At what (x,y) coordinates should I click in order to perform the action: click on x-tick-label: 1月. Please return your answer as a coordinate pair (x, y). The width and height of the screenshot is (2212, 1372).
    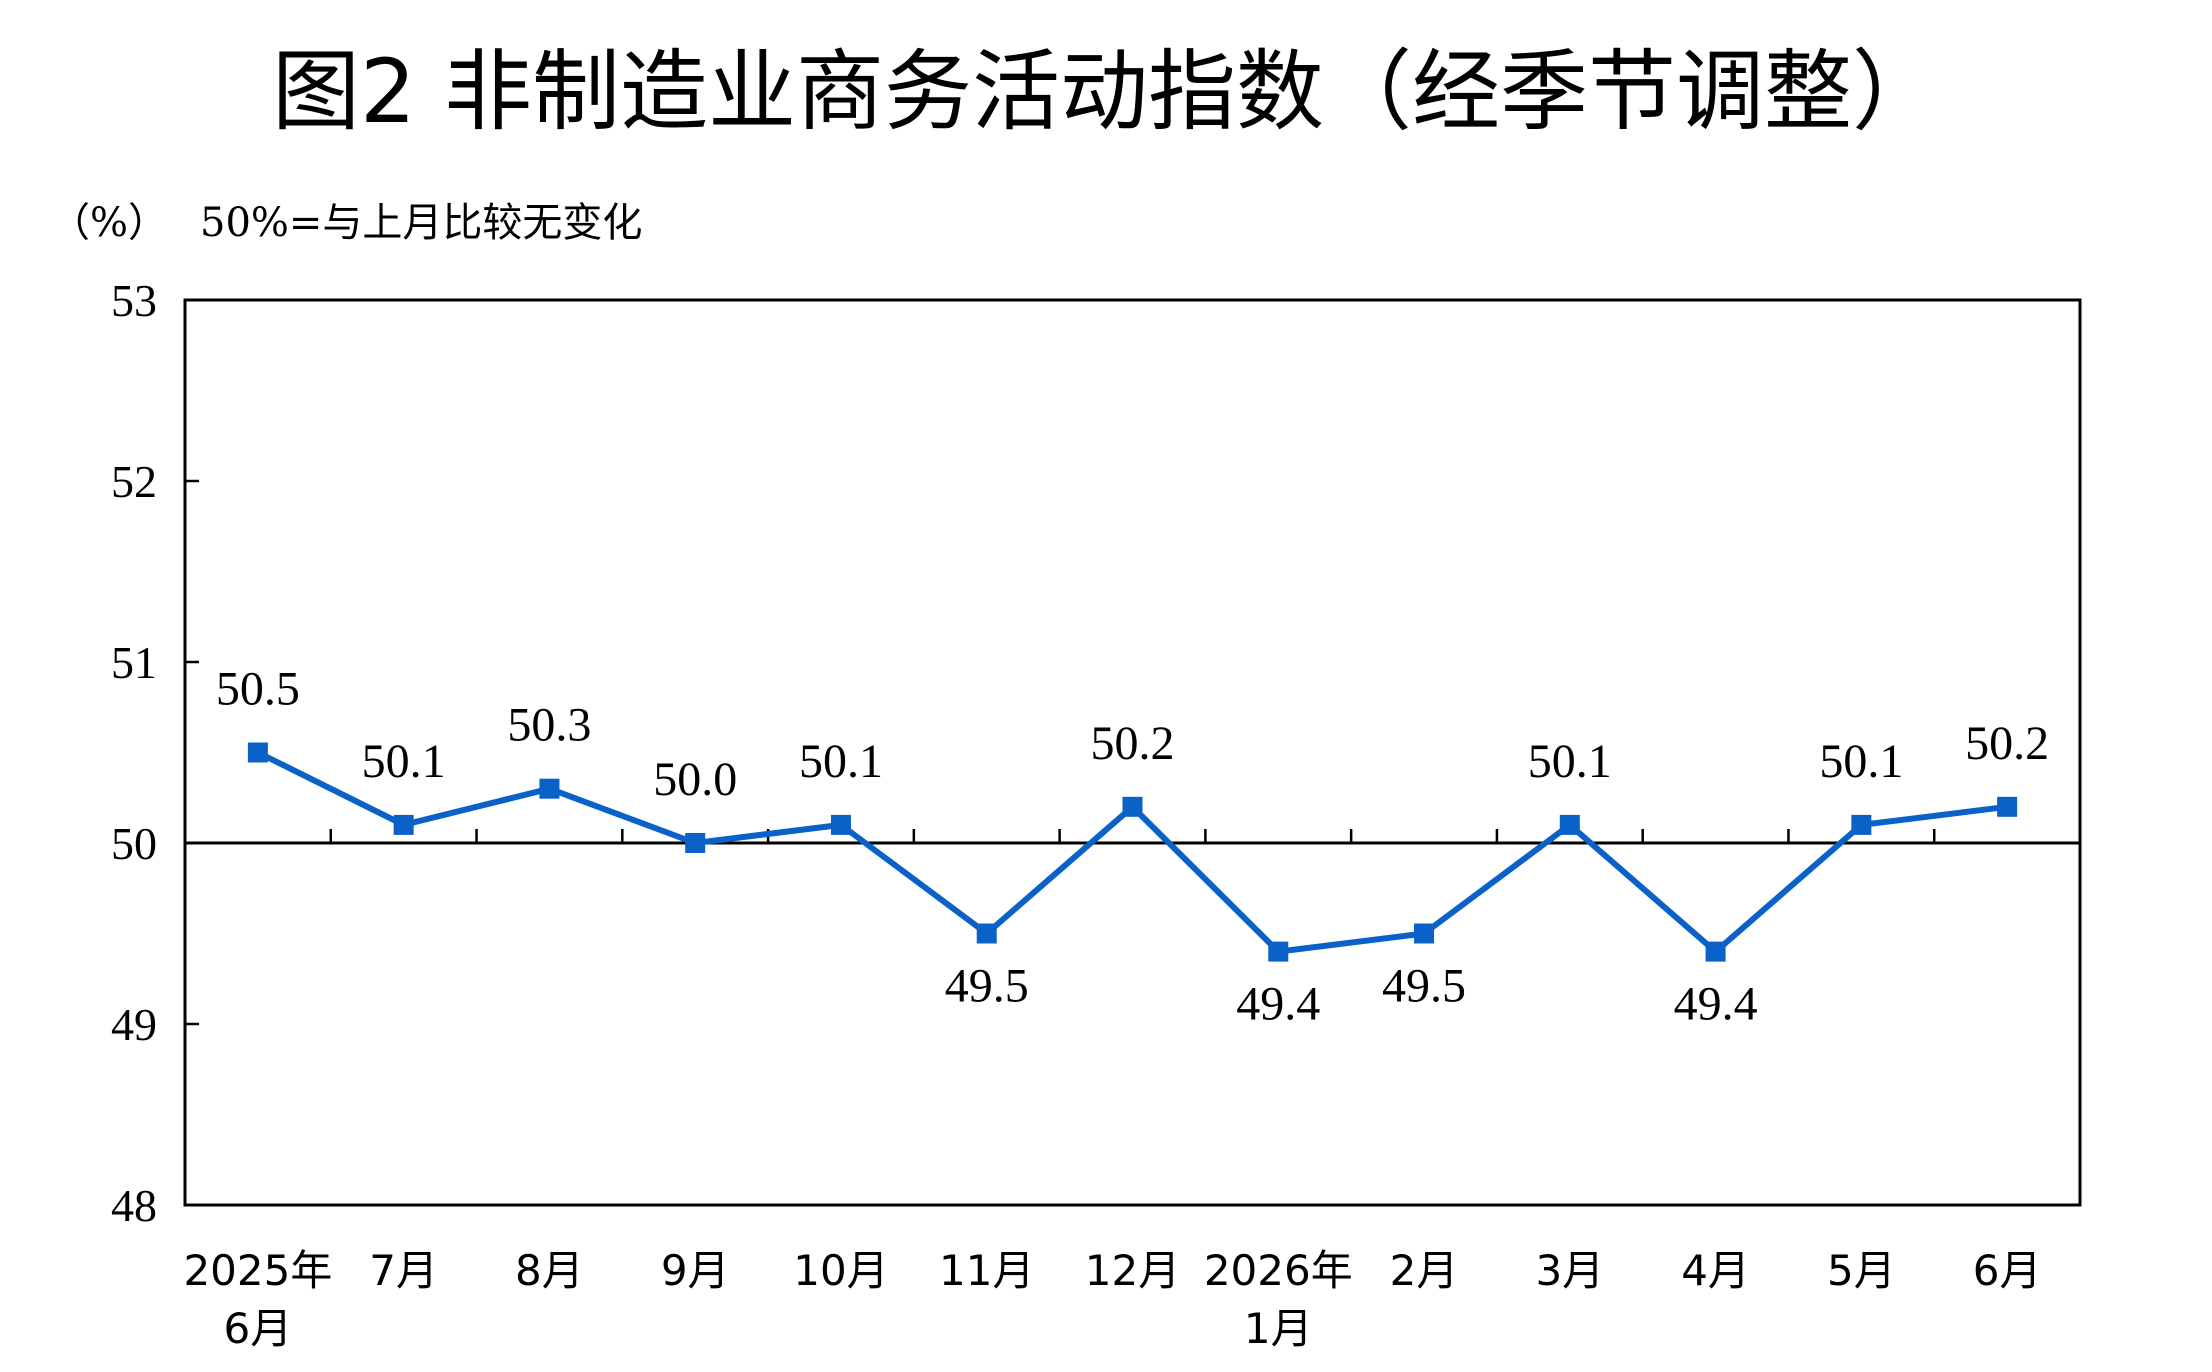
    Looking at the image, I should click on (1278, 1328).